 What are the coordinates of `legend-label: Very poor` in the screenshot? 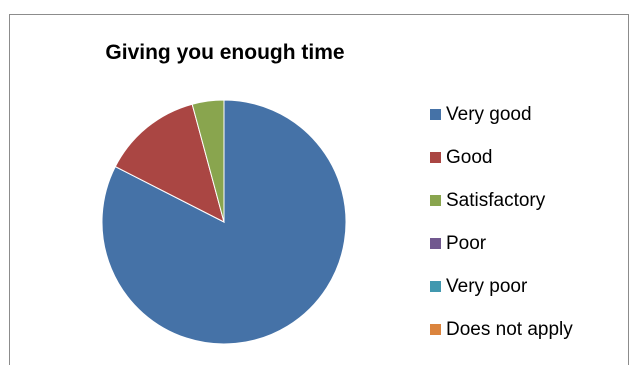 It's located at (487, 286).